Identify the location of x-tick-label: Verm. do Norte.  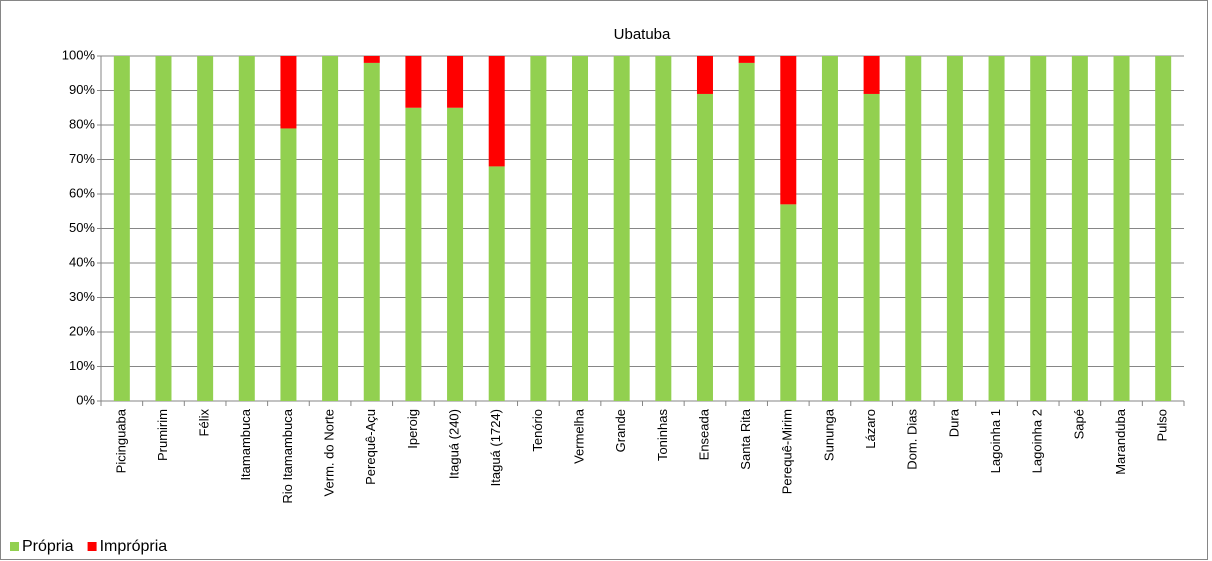
(329, 452).